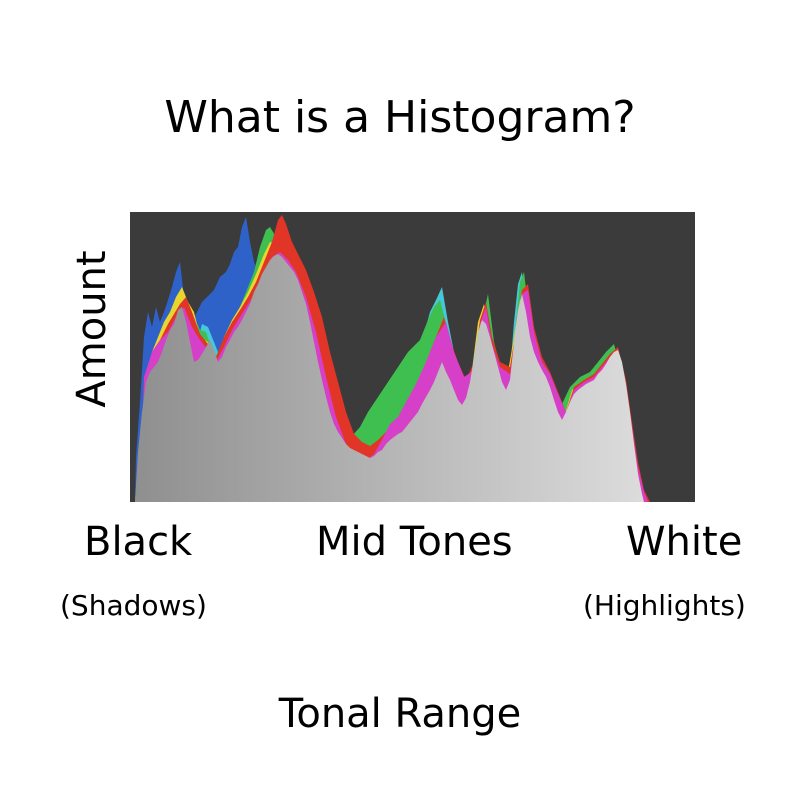  I want to click on shadows-label: (Shadows), so click(133, 605).